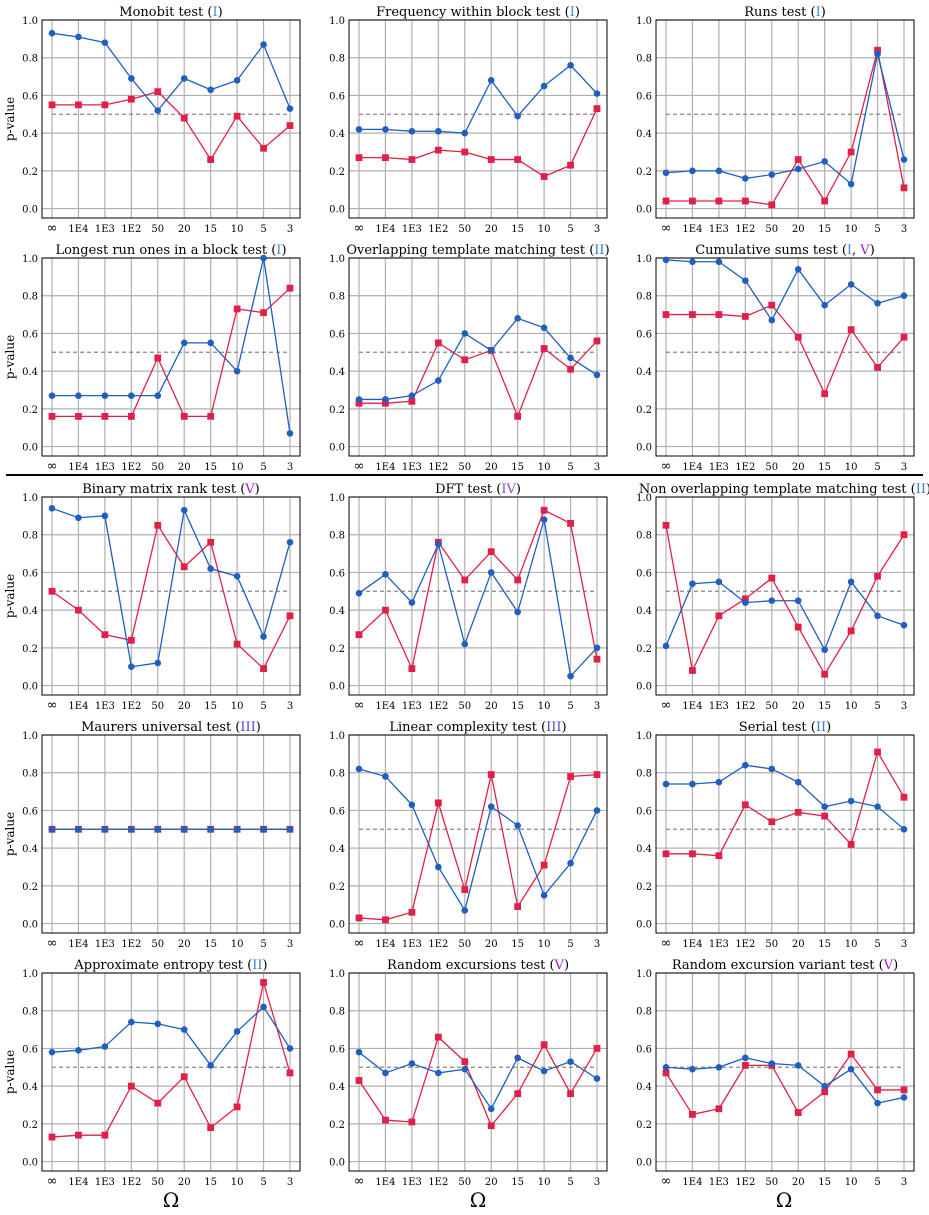  I want to click on panel-title: Frequency within block test (I), so click(478, 12).